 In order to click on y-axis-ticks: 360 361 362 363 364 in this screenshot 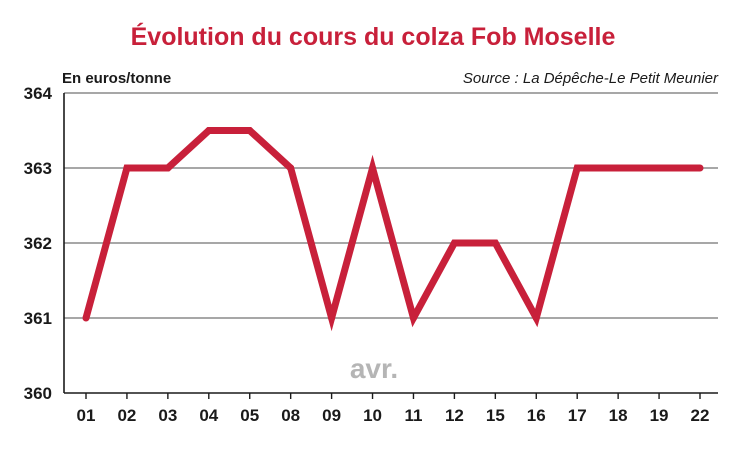, I will do `click(38, 243)`.